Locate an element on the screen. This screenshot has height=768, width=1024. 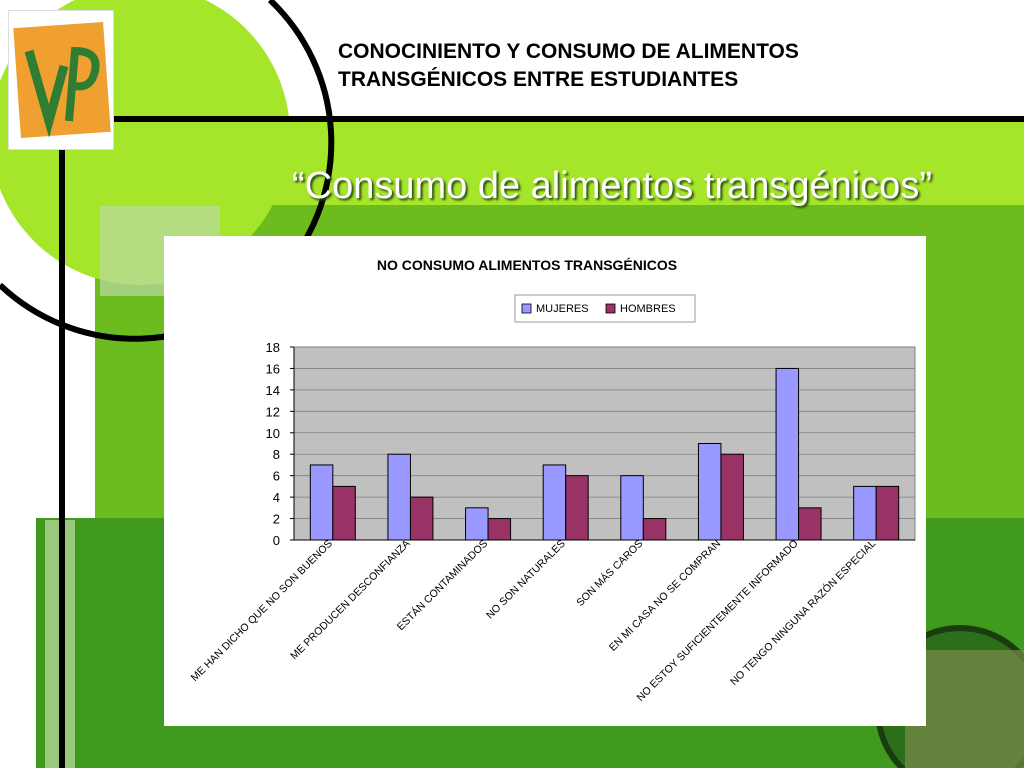
y-tick-label: 2 is located at coordinates (276, 519).